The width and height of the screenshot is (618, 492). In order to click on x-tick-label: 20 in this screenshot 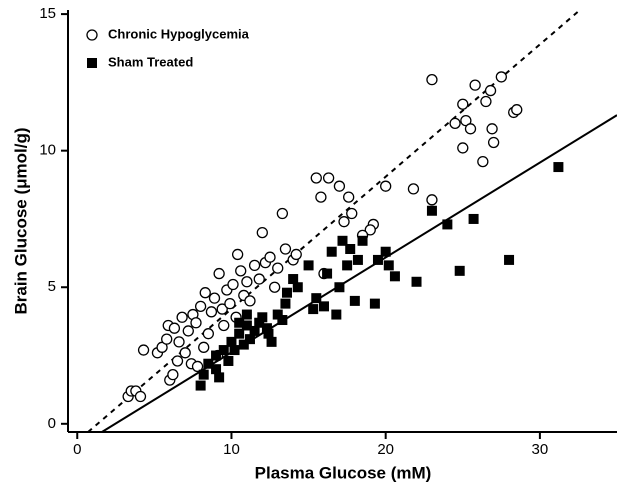, I will do `click(385, 449)`.